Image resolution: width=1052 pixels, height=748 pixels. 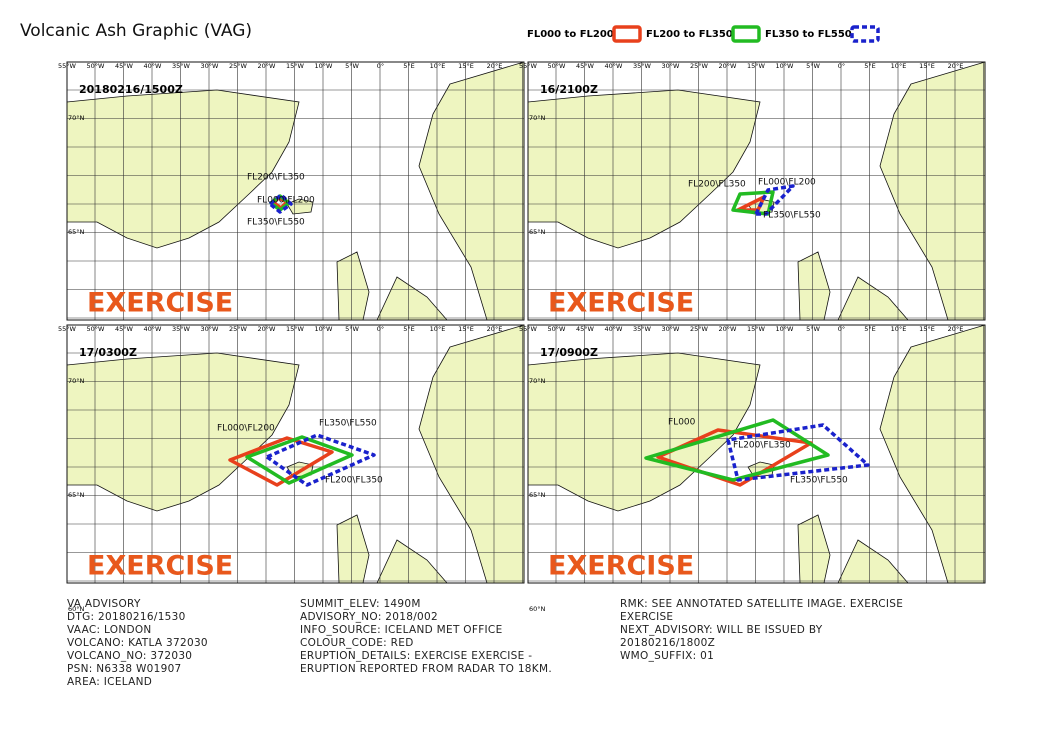 I want to click on legend-label: FL200 to FL350, so click(x=689, y=34).